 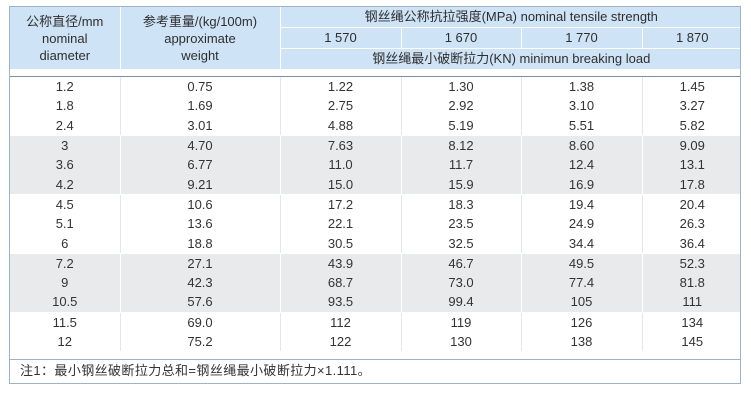 I want to click on strength-title: 钢丝绳公称抗拉强度(MPa) nominal tensile strength, so click(x=510, y=17).